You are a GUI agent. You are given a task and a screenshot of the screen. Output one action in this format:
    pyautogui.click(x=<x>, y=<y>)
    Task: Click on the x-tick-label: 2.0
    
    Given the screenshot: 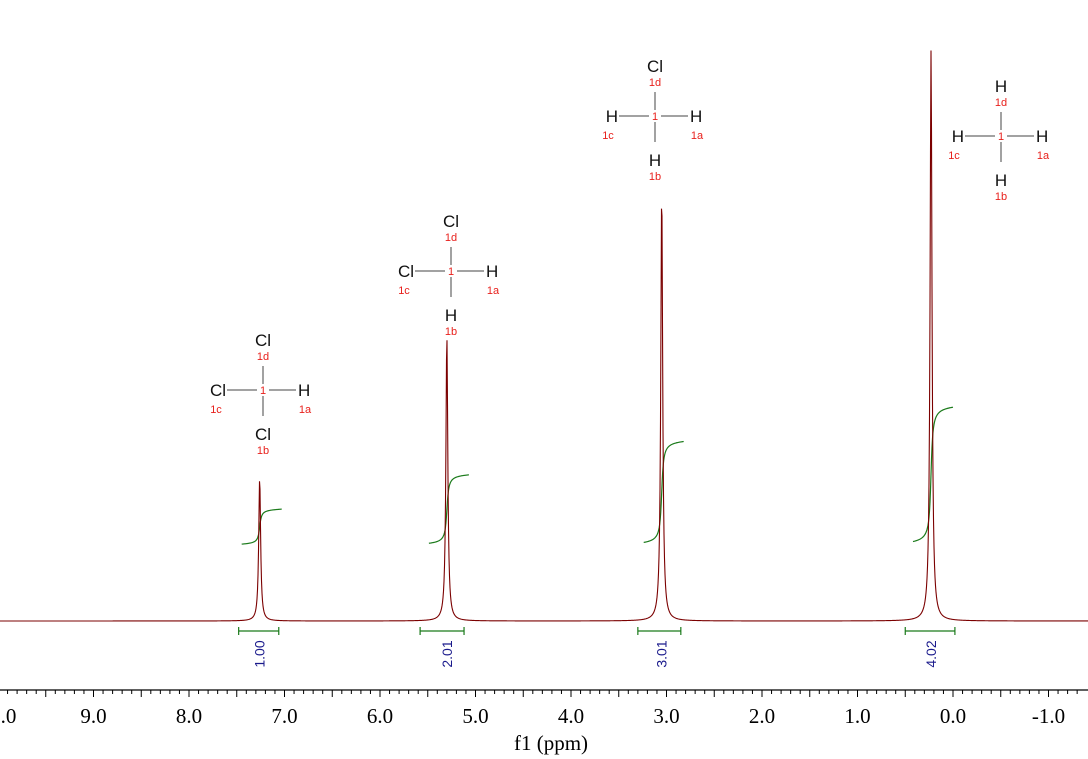 What is the action you would take?
    pyautogui.click(x=762, y=716)
    